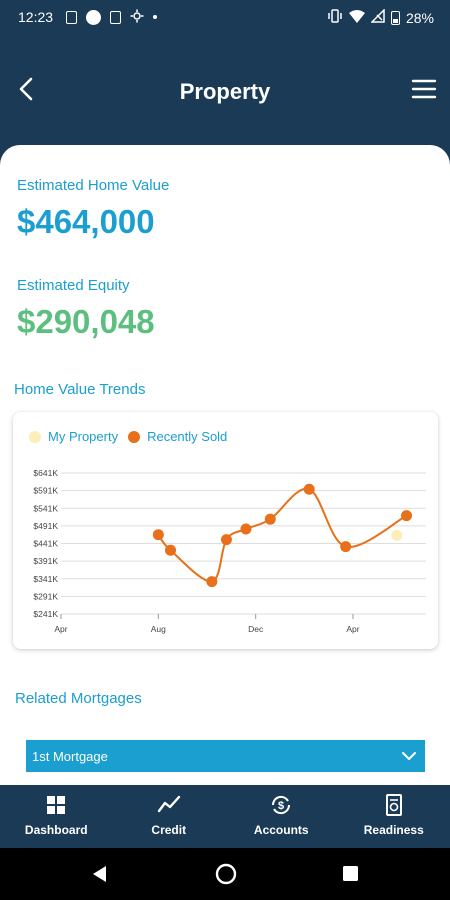 Image resolution: width=450 pixels, height=900 pixels. I want to click on my-property-point, so click(397, 535).